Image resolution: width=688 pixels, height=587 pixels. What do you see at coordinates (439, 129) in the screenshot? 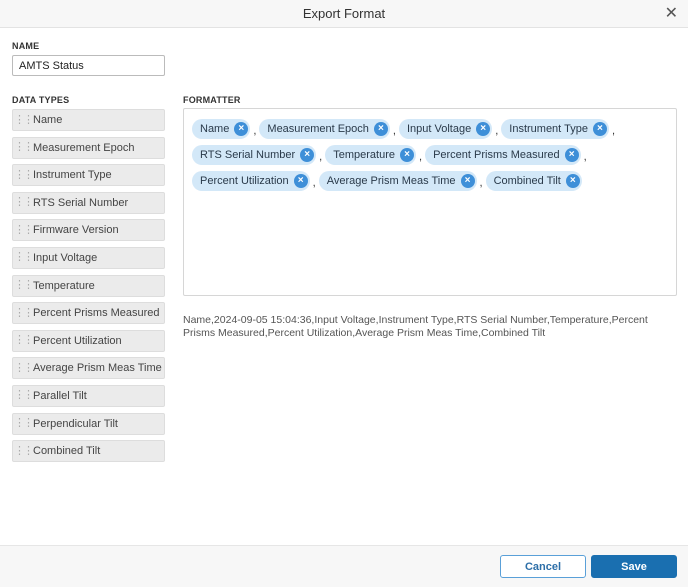
I see `chip-label: Input Voltage` at bounding box center [439, 129].